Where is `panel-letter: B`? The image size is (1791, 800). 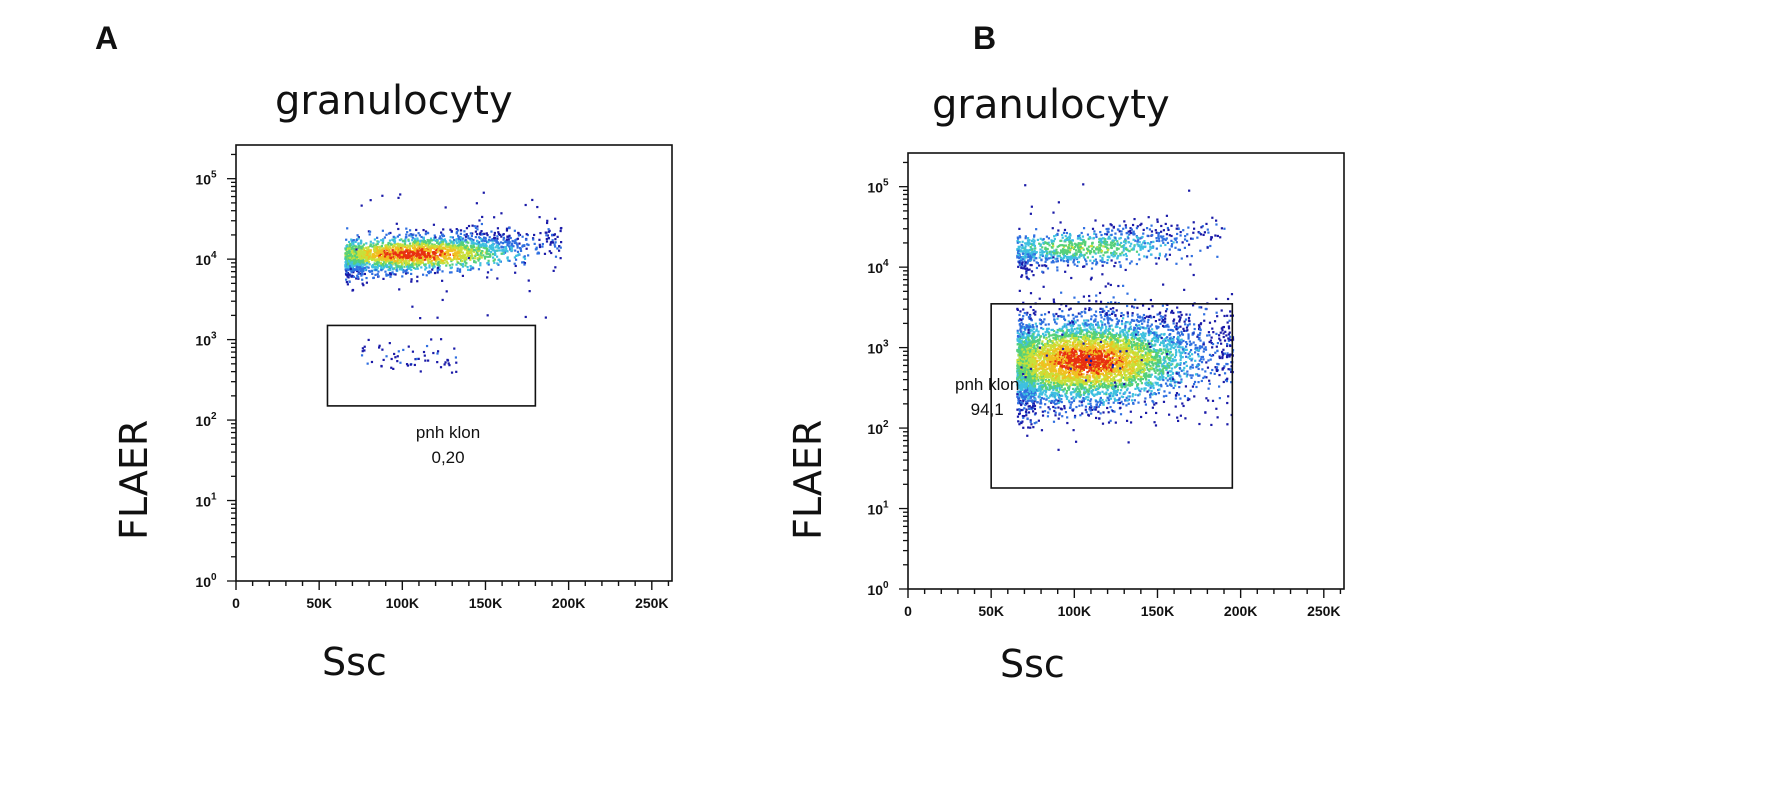
panel-letter: B is located at coordinates (985, 38).